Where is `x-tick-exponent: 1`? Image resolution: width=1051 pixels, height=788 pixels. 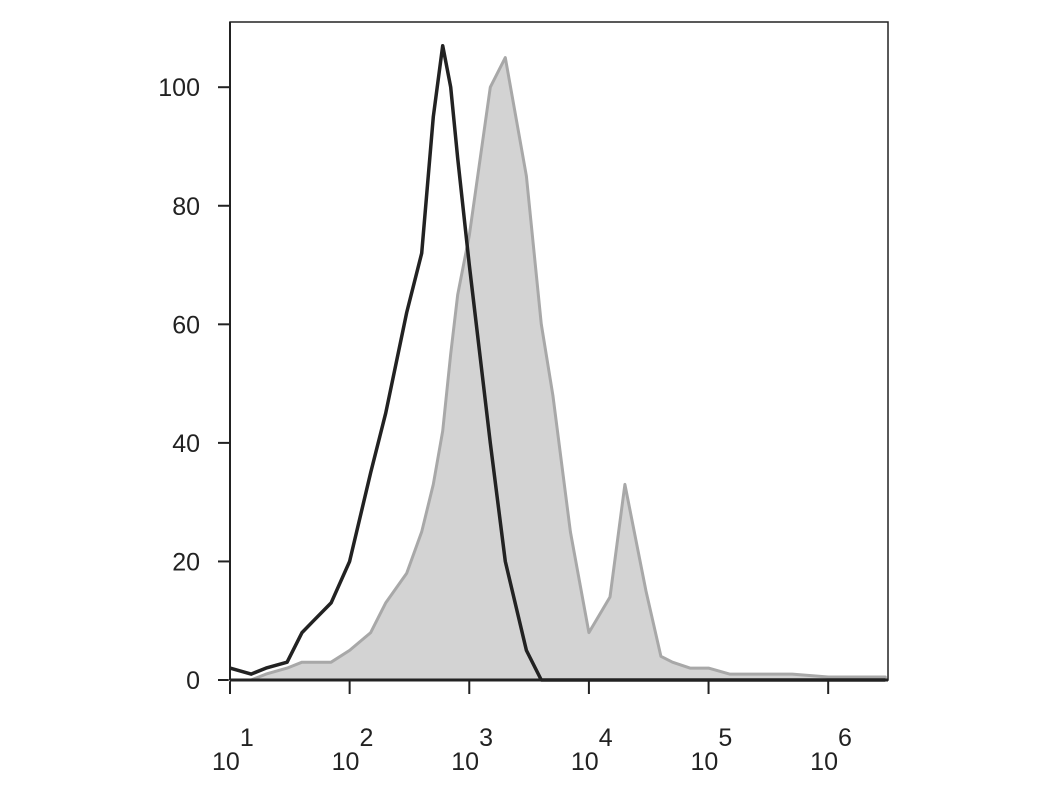 x-tick-exponent: 1 is located at coordinates (247, 738).